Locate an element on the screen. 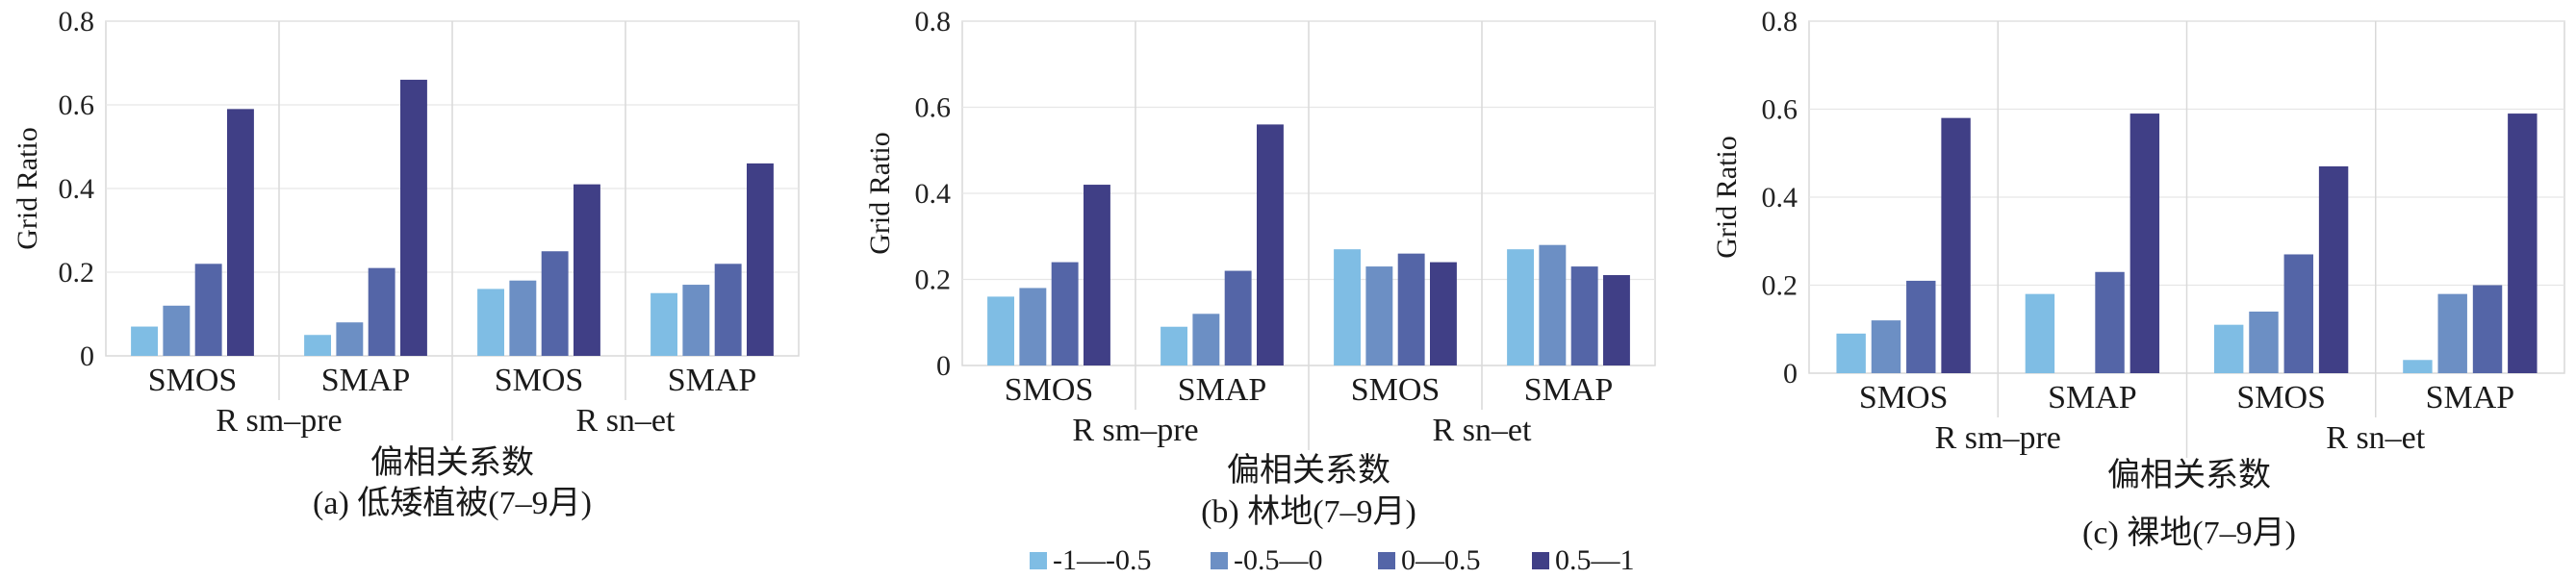 The height and width of the screenshot is (579, 2576). legend-label: 0—0.5 is located at coordinates (1441, 560).